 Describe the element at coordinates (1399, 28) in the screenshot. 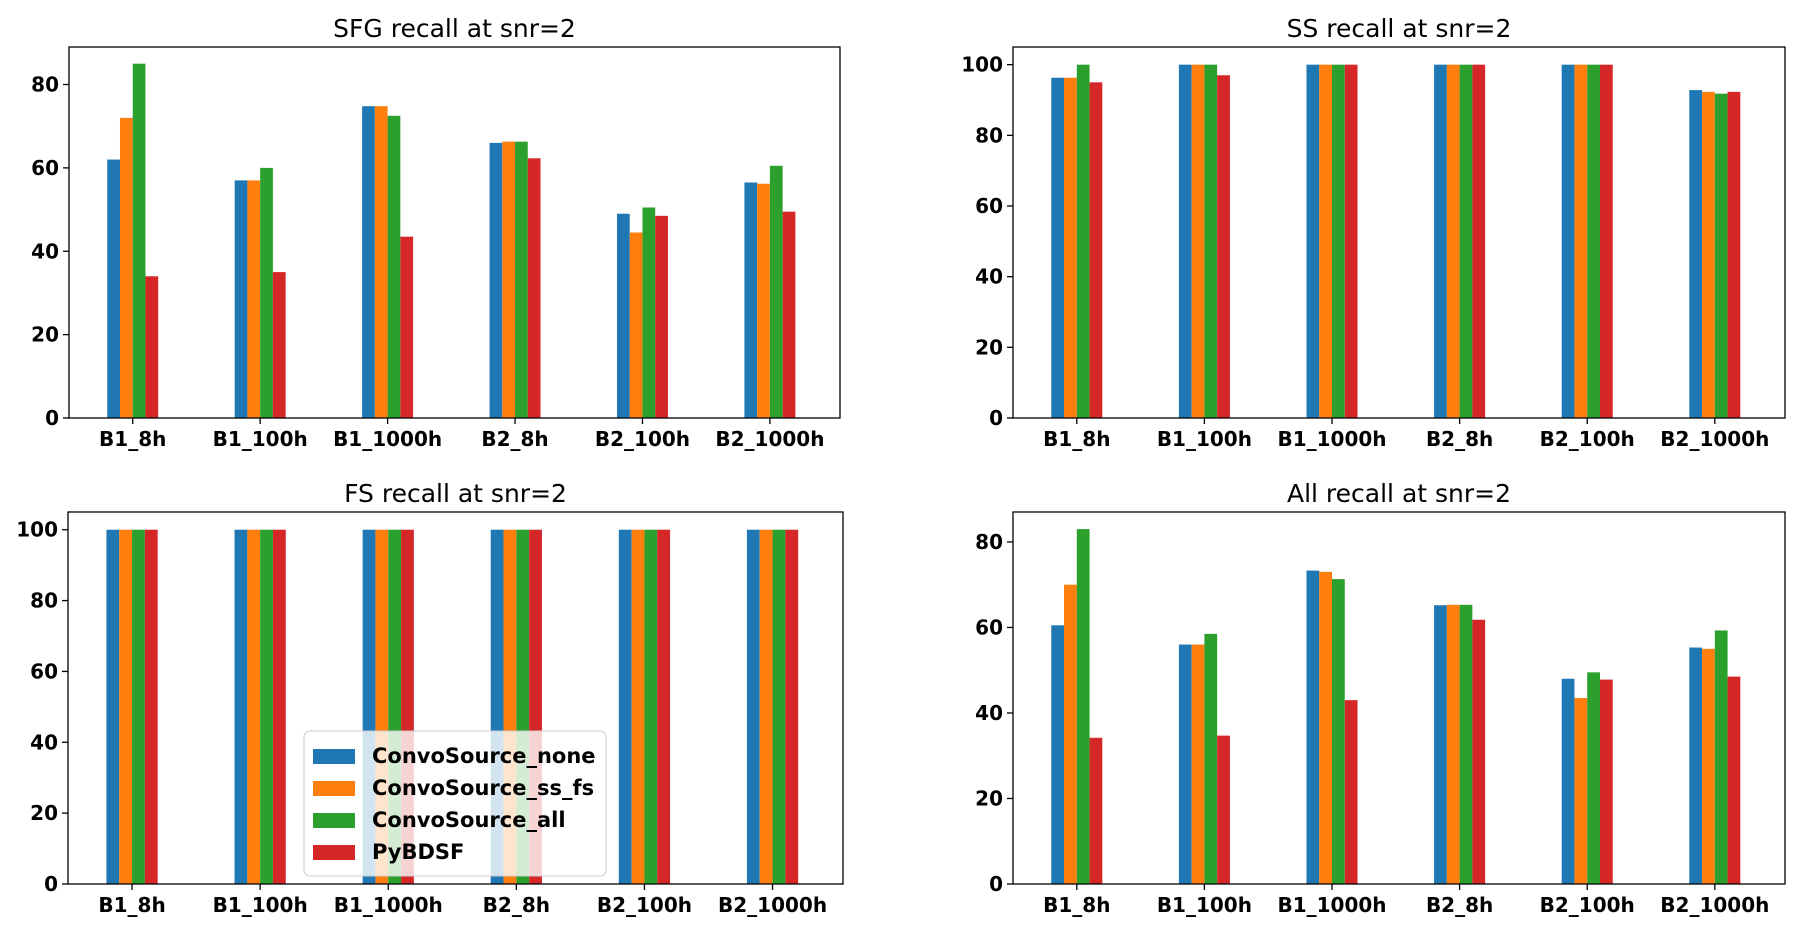

I see `chart-title: SS recall at snr=2` at that location.